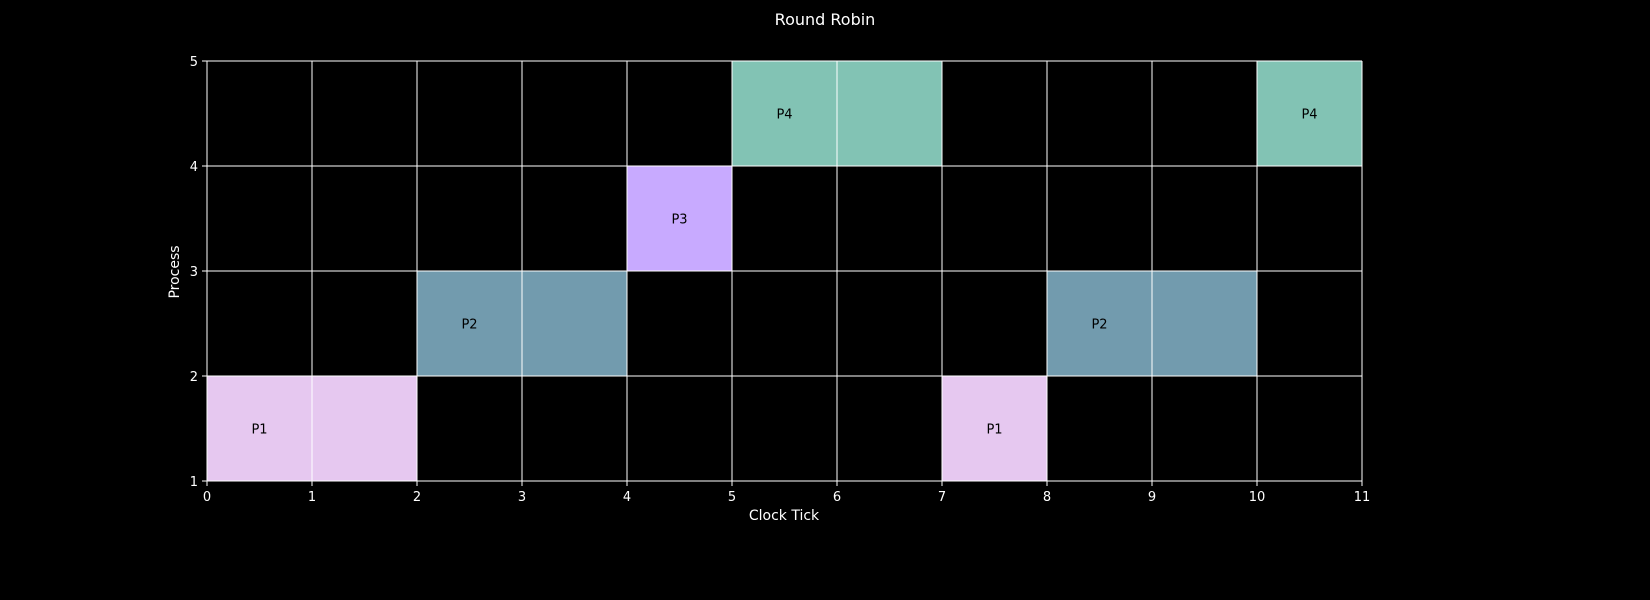 This screenshot has height=600, width=1650. Describe the element at coordinates (732, 497) in the screenshot. I see `x-tick-label: 5` at that location.